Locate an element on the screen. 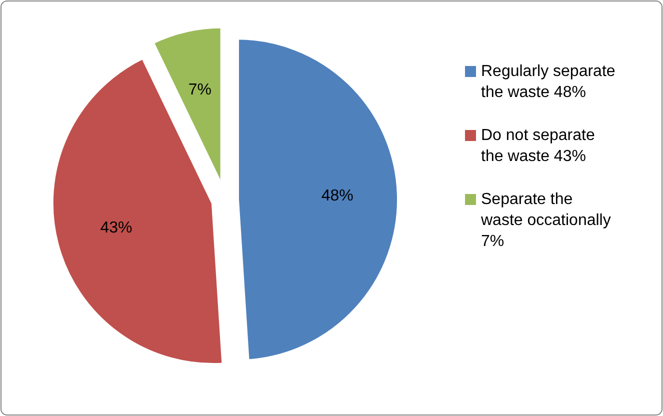 The width and height of the screenshot is (663, 416). legend-label: Do not separate the waste 43% is located at coordinates (538, 146).